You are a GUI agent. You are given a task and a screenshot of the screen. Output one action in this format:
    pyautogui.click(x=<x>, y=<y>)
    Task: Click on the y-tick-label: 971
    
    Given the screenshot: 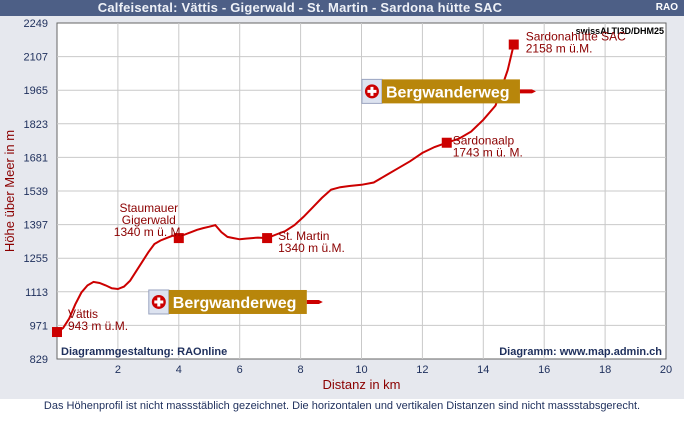 What is the action you would take?
    pyautogui.click(x=39, y=326)
    